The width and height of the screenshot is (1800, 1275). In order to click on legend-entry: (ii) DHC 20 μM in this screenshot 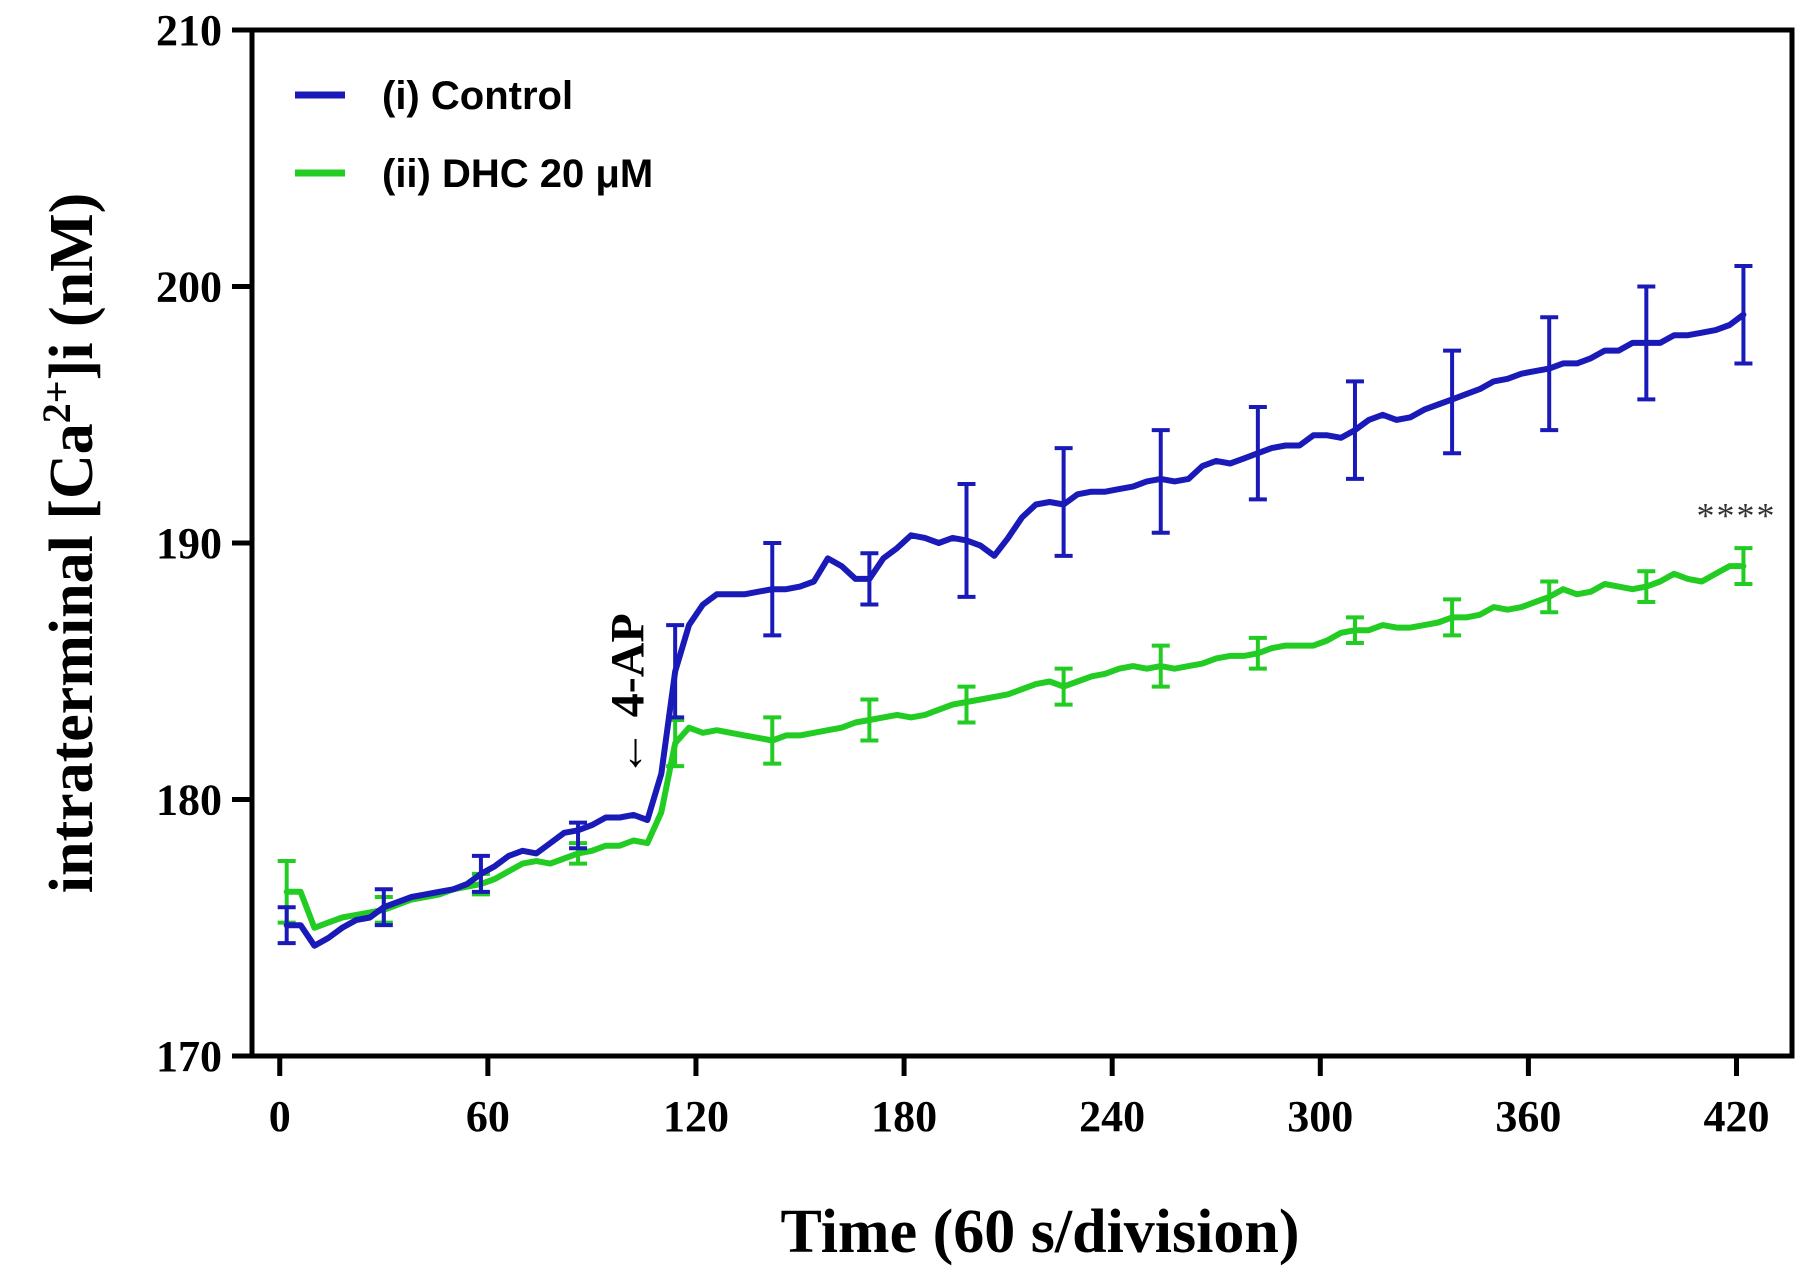, I will do `click(474, 174)`.